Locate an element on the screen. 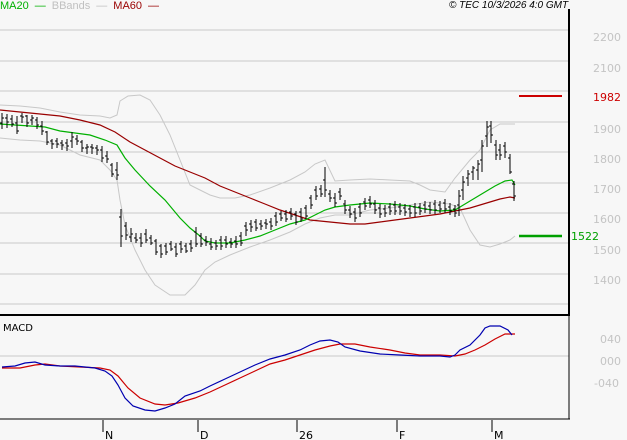 This screenshot has height=440, width=627. price-y-axis: 2200 2100 1900 1800 1700 1600 1500 1400 is located at coordinates (607, 159).